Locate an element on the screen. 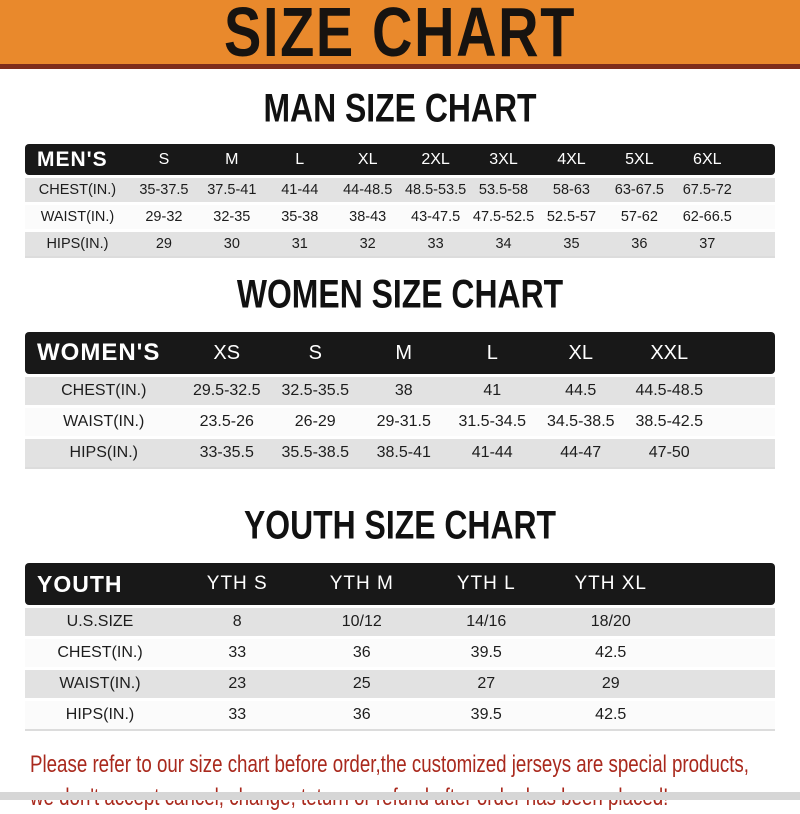  size-value-cell: 37 is located at coordinates (707, 245).